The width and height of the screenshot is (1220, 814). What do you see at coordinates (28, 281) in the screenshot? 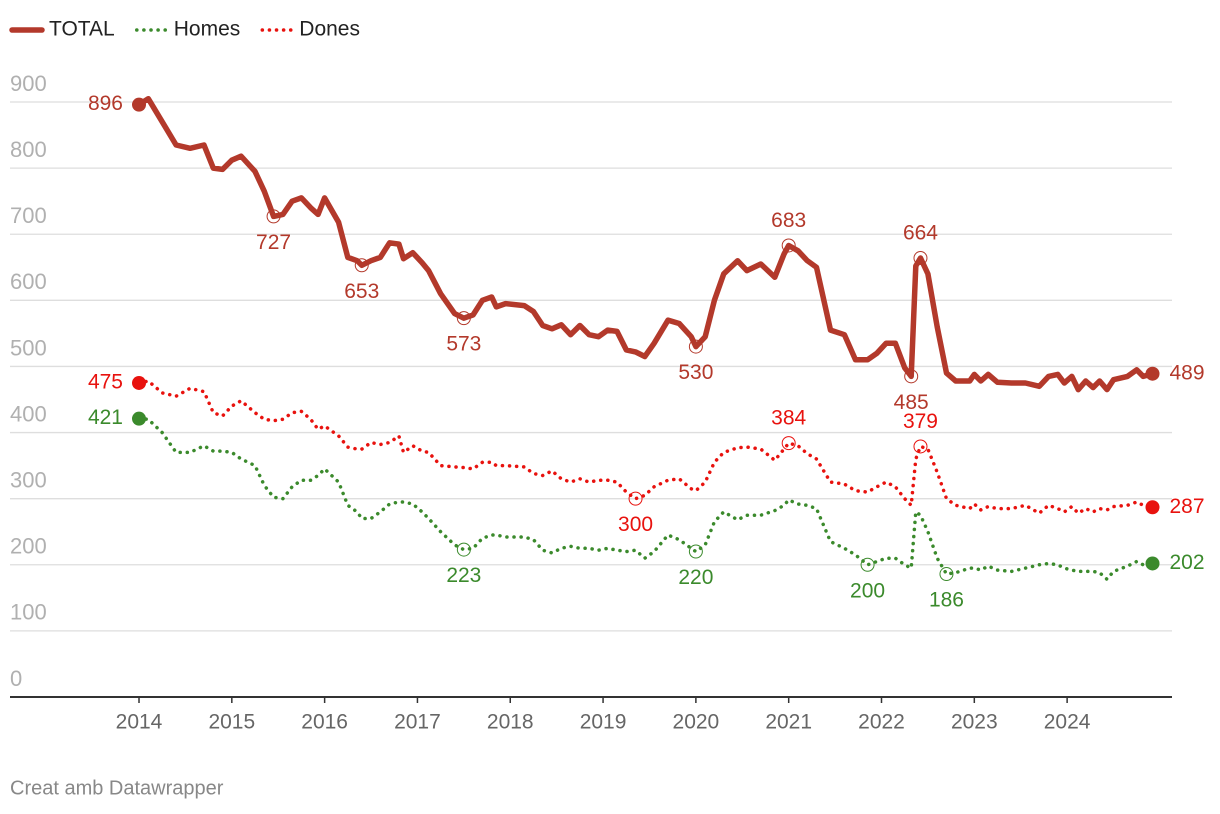
I see `y-tick-label: 600` at bounding box center [28, 281].